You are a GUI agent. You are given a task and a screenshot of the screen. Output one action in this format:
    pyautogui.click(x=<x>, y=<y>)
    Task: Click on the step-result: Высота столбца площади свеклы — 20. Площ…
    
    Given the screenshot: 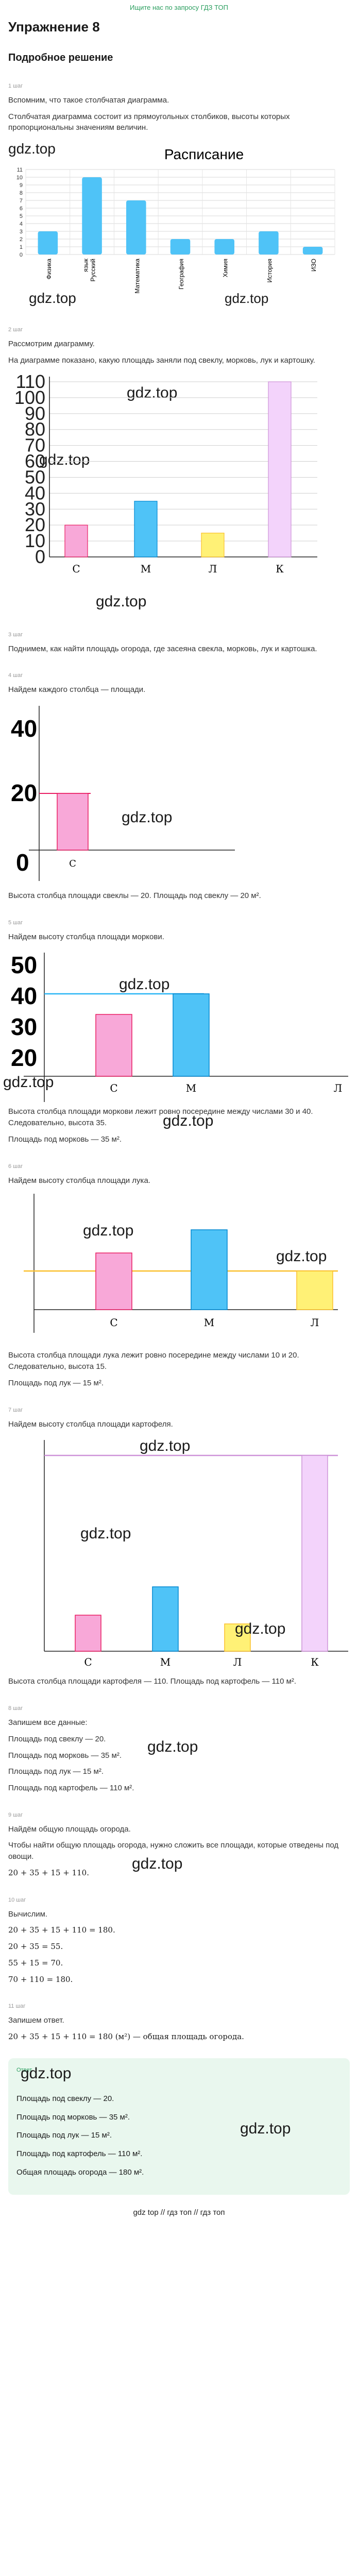 What is the action you would take?
    pyautogui.click(x=134, y=895)
    